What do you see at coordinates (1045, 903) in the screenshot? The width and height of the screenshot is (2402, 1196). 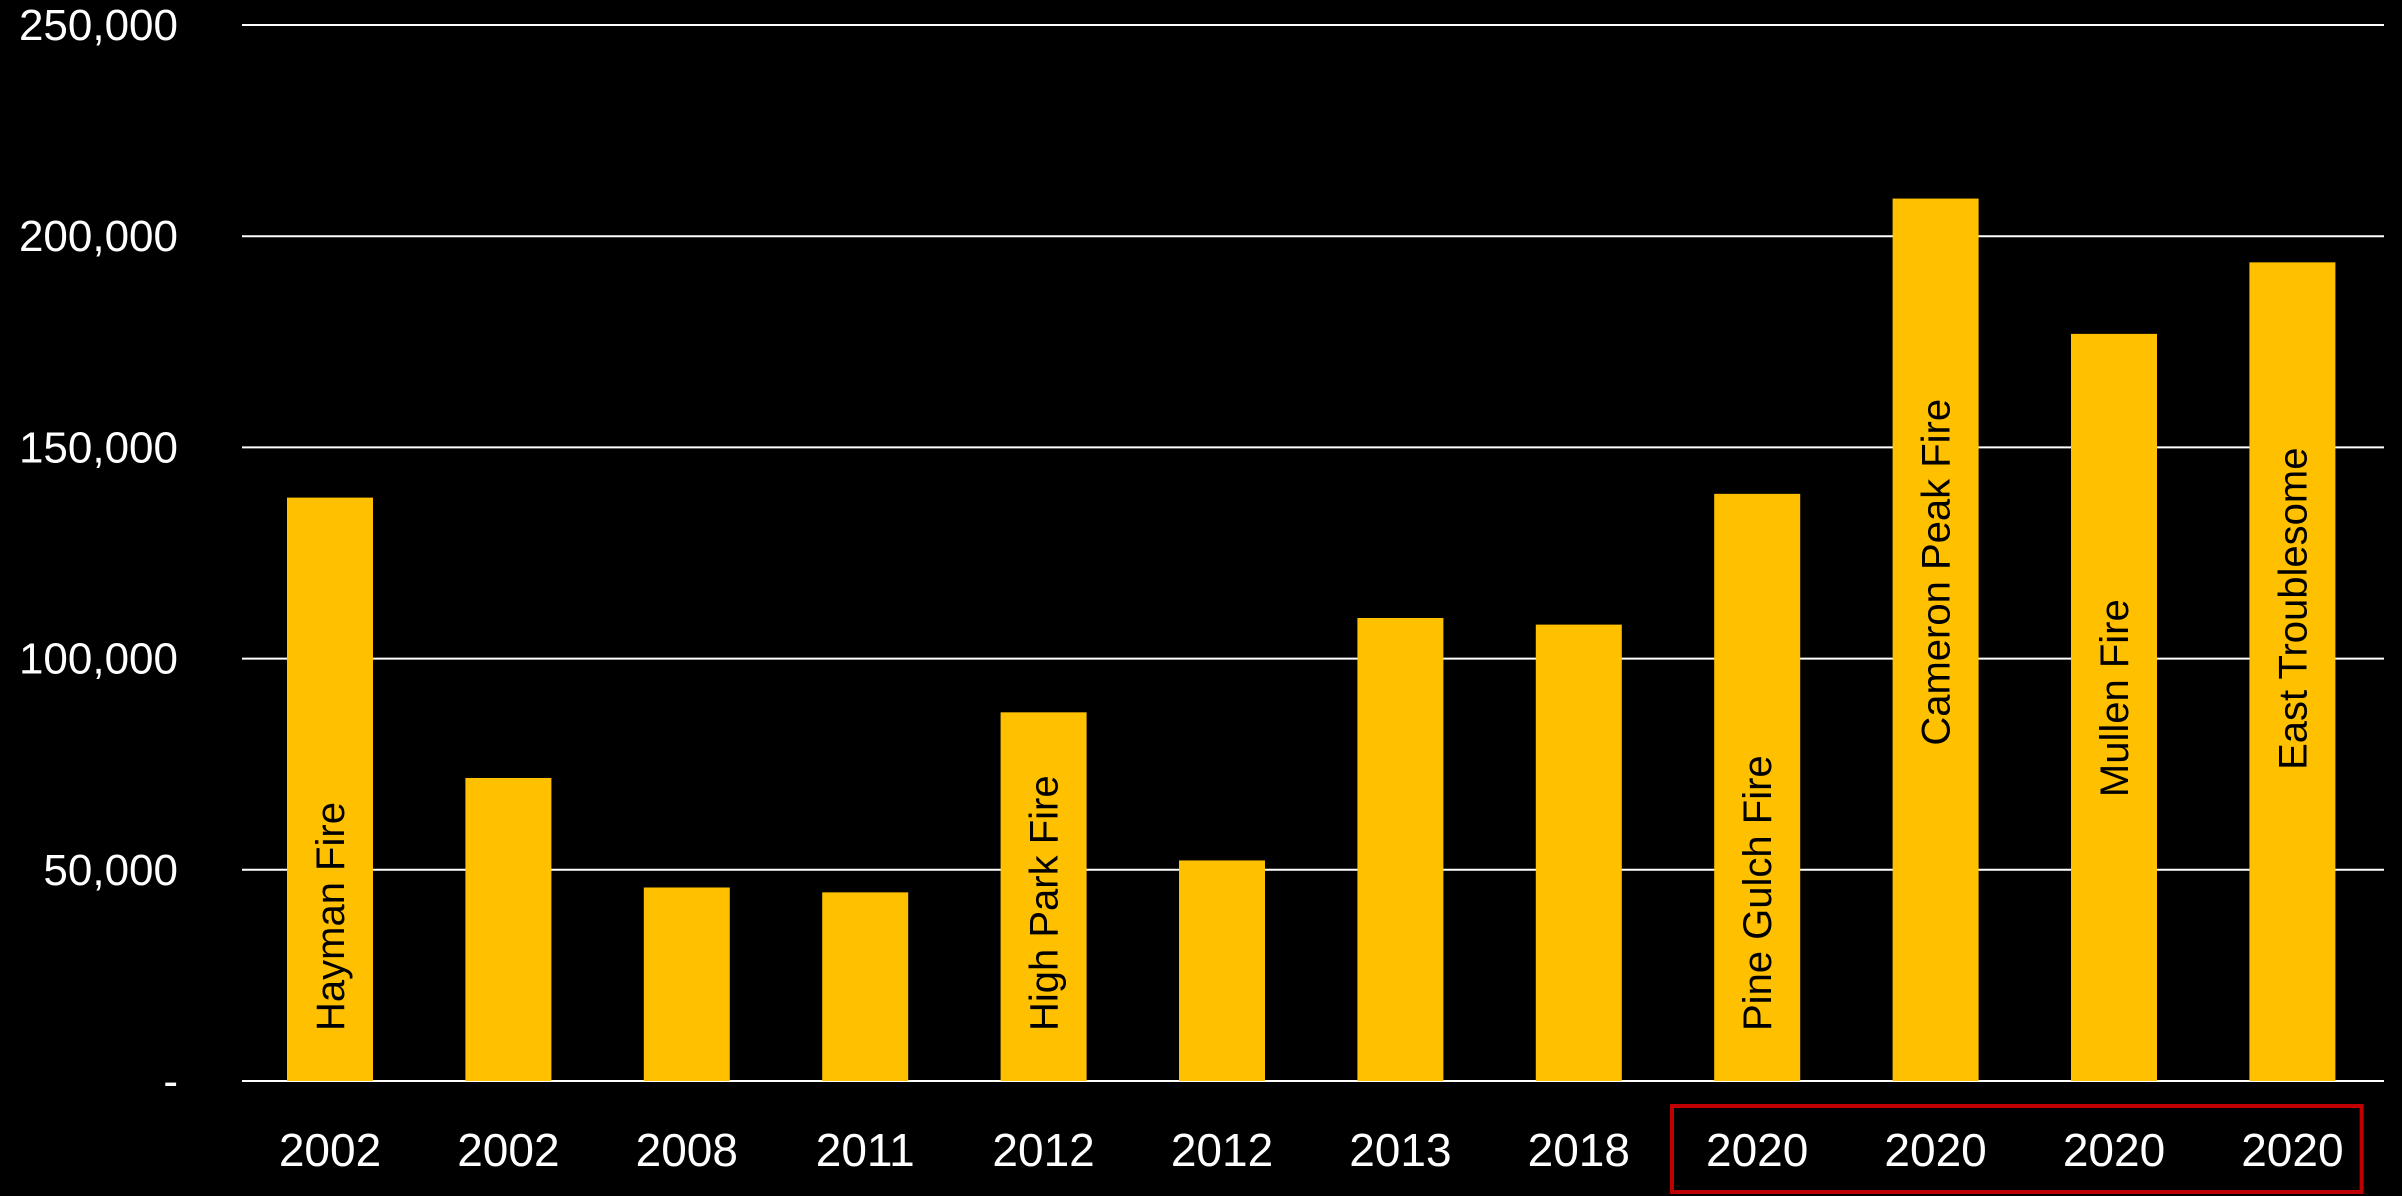 I see `bar-data-label: High Park Fire` at bounding box center [1045, 903].